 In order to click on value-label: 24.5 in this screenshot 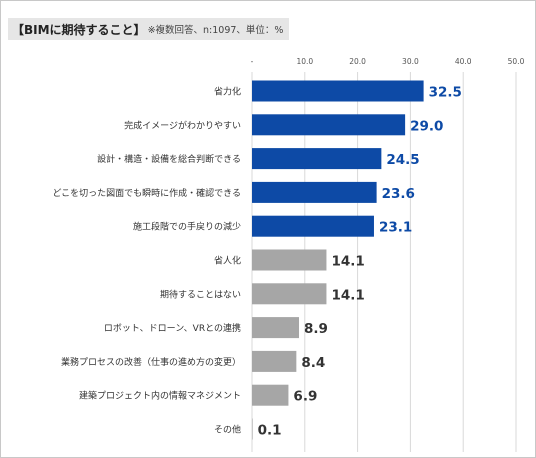, I will do `click(402, 160)`.